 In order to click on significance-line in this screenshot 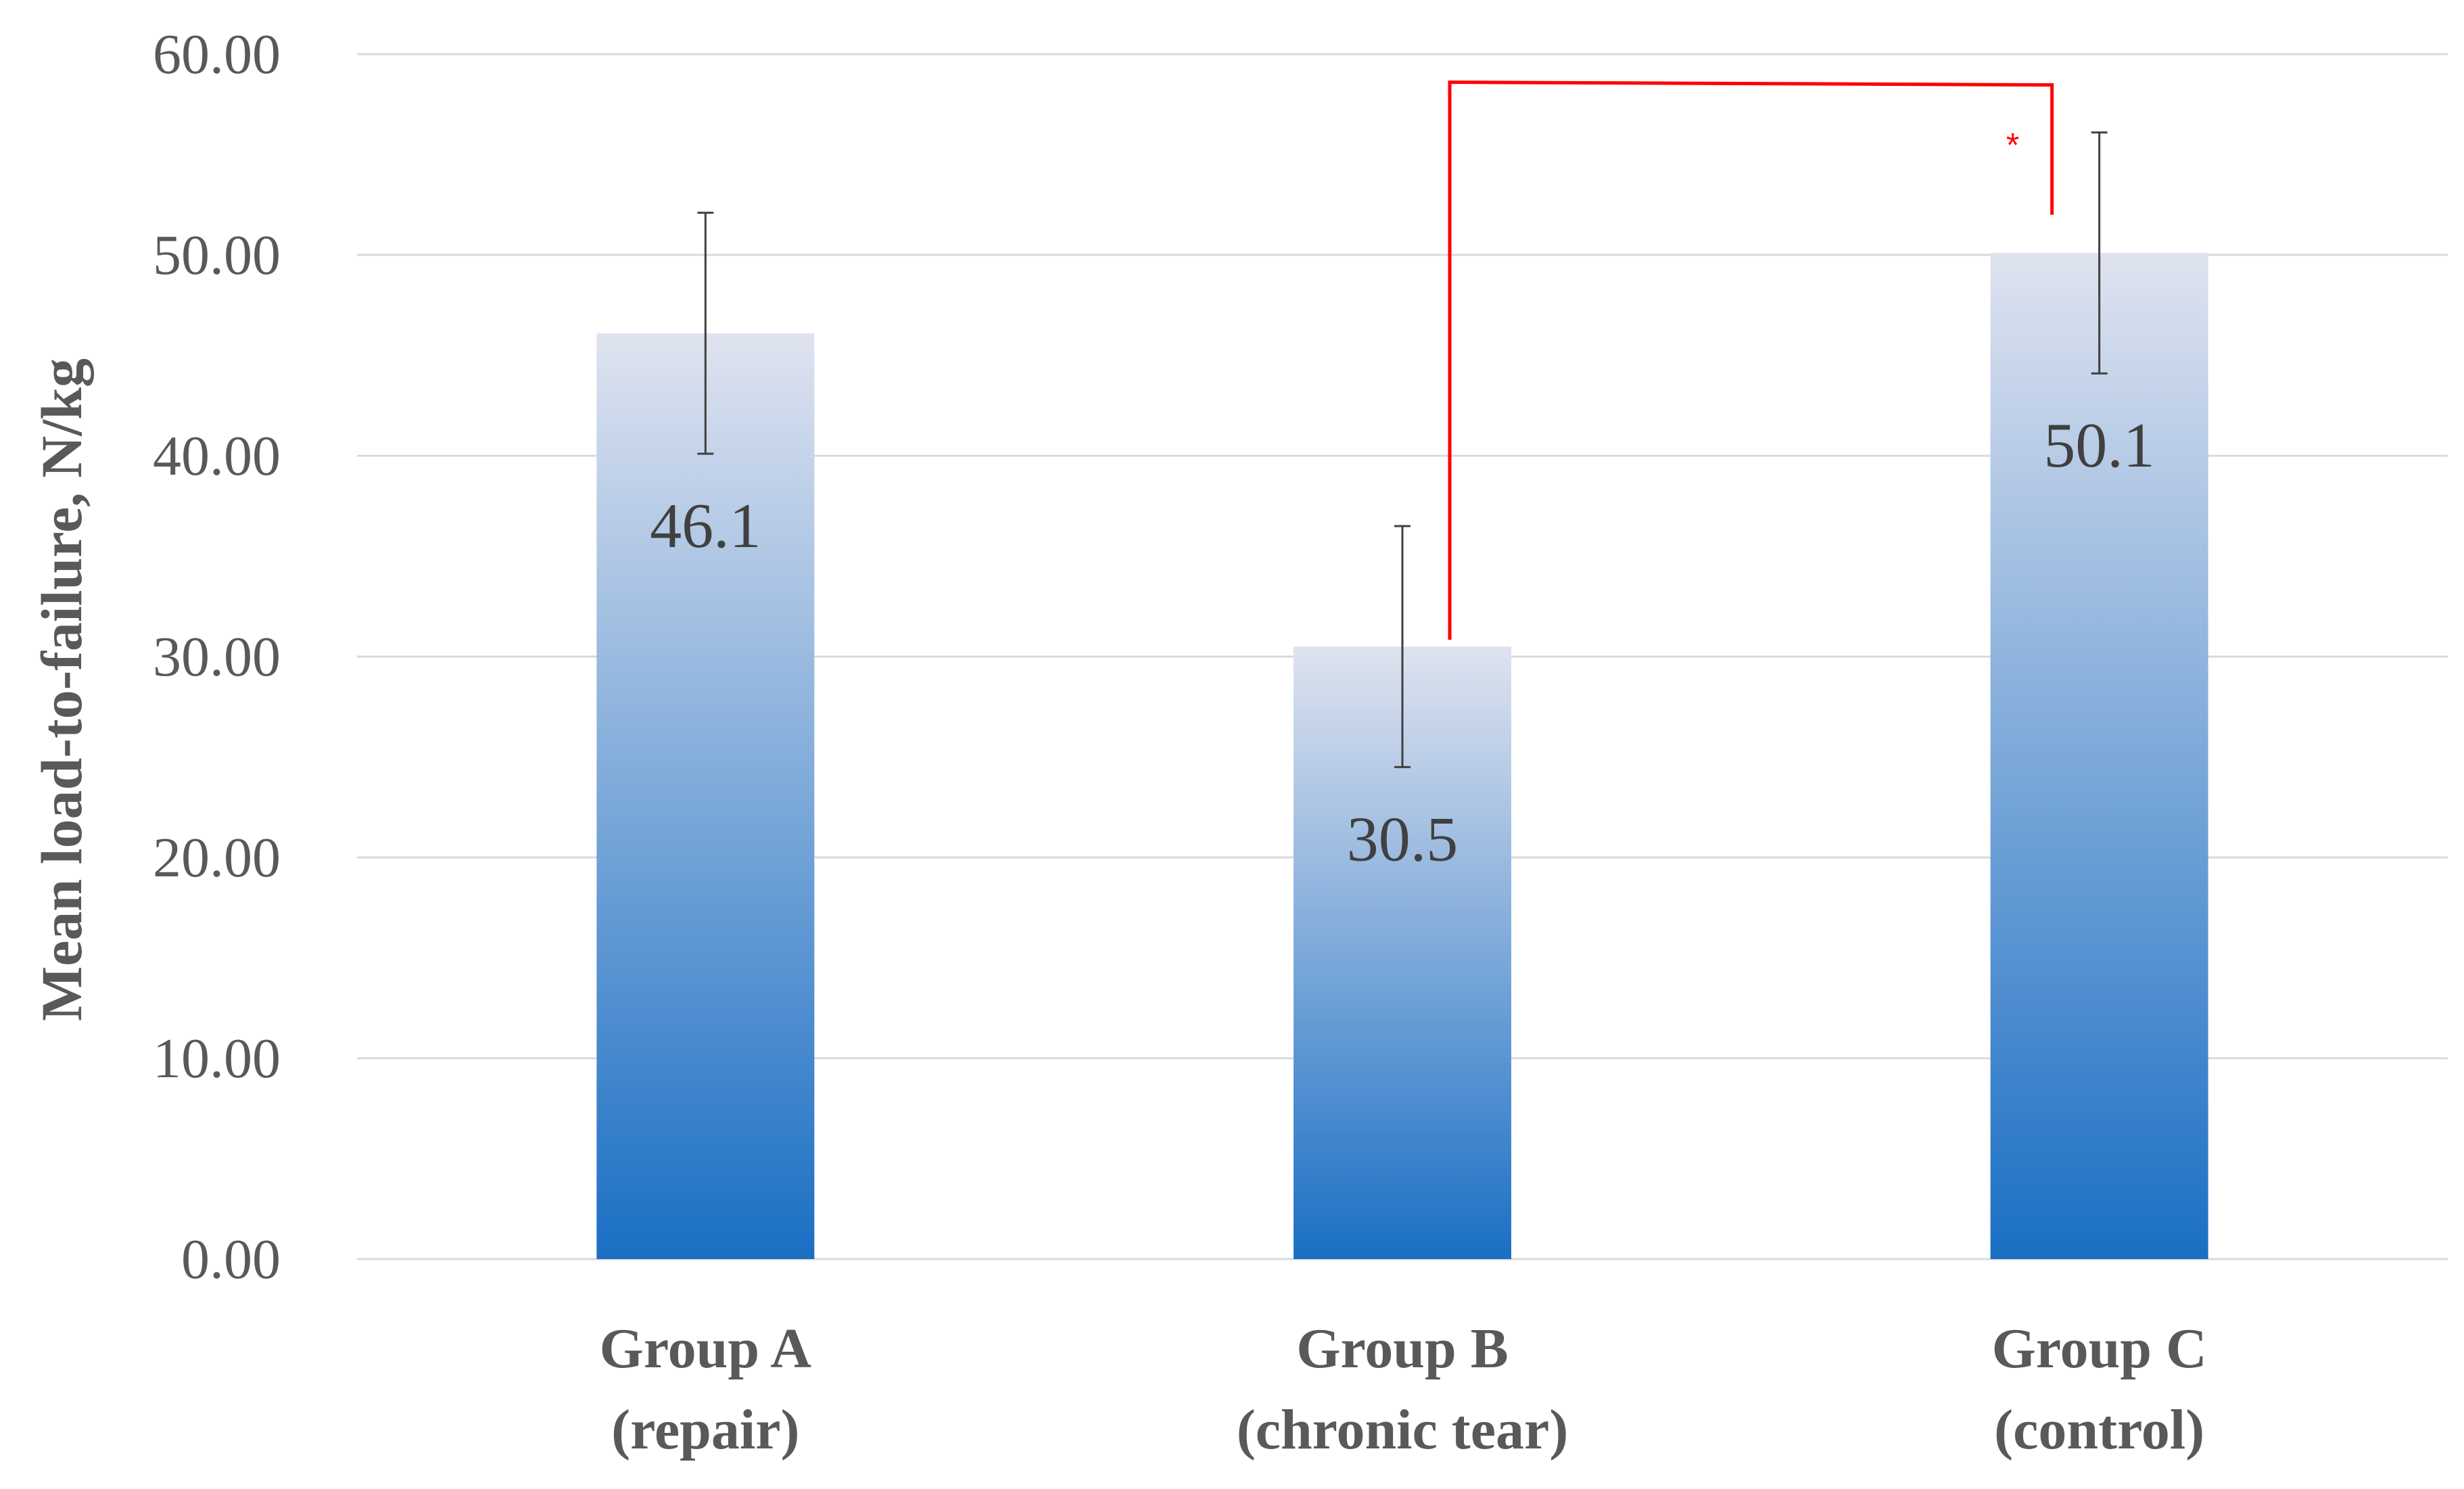, I will do `click(1751, 360)`.